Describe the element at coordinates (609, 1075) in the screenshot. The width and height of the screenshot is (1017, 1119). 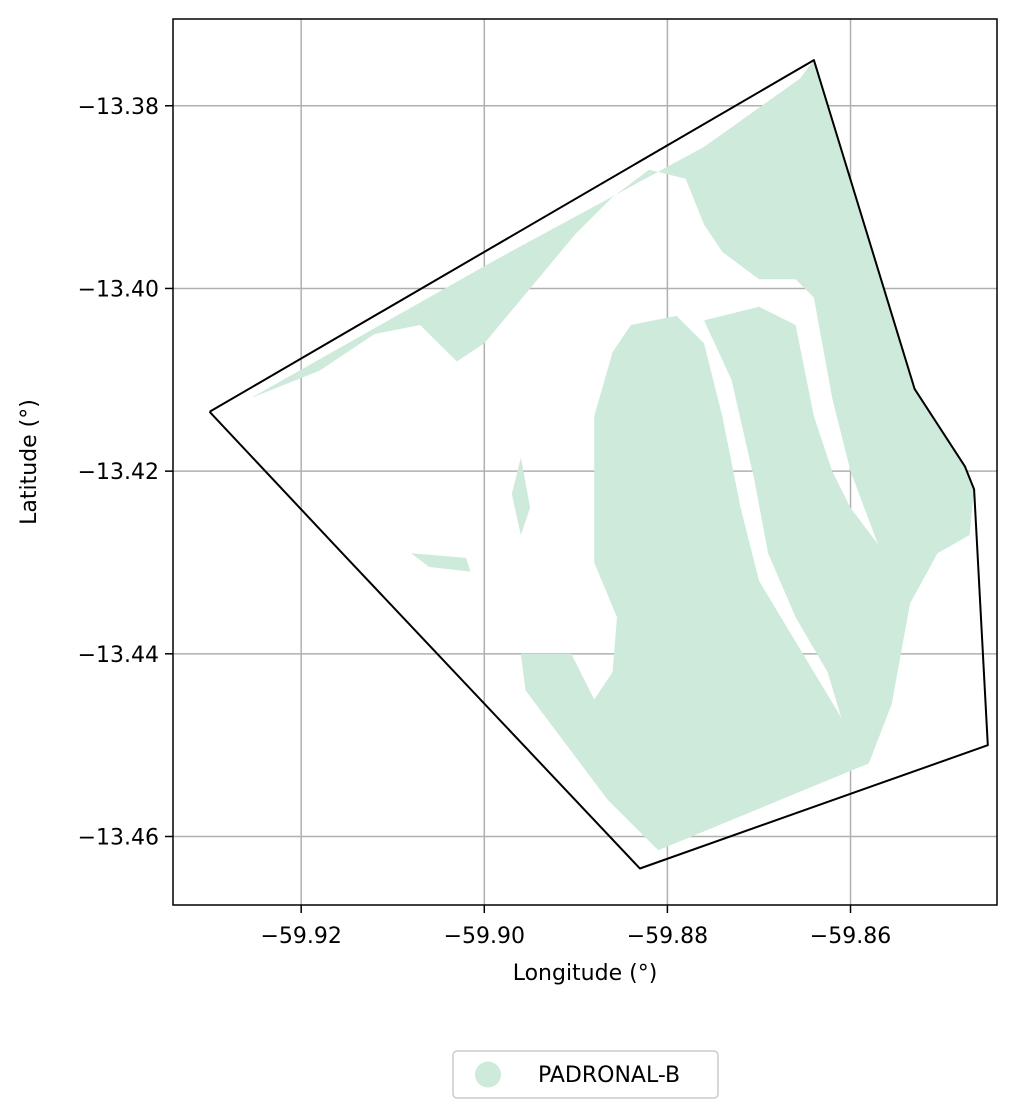
I see `legend-label-padronal-b: PADRONAL-B` at that location.